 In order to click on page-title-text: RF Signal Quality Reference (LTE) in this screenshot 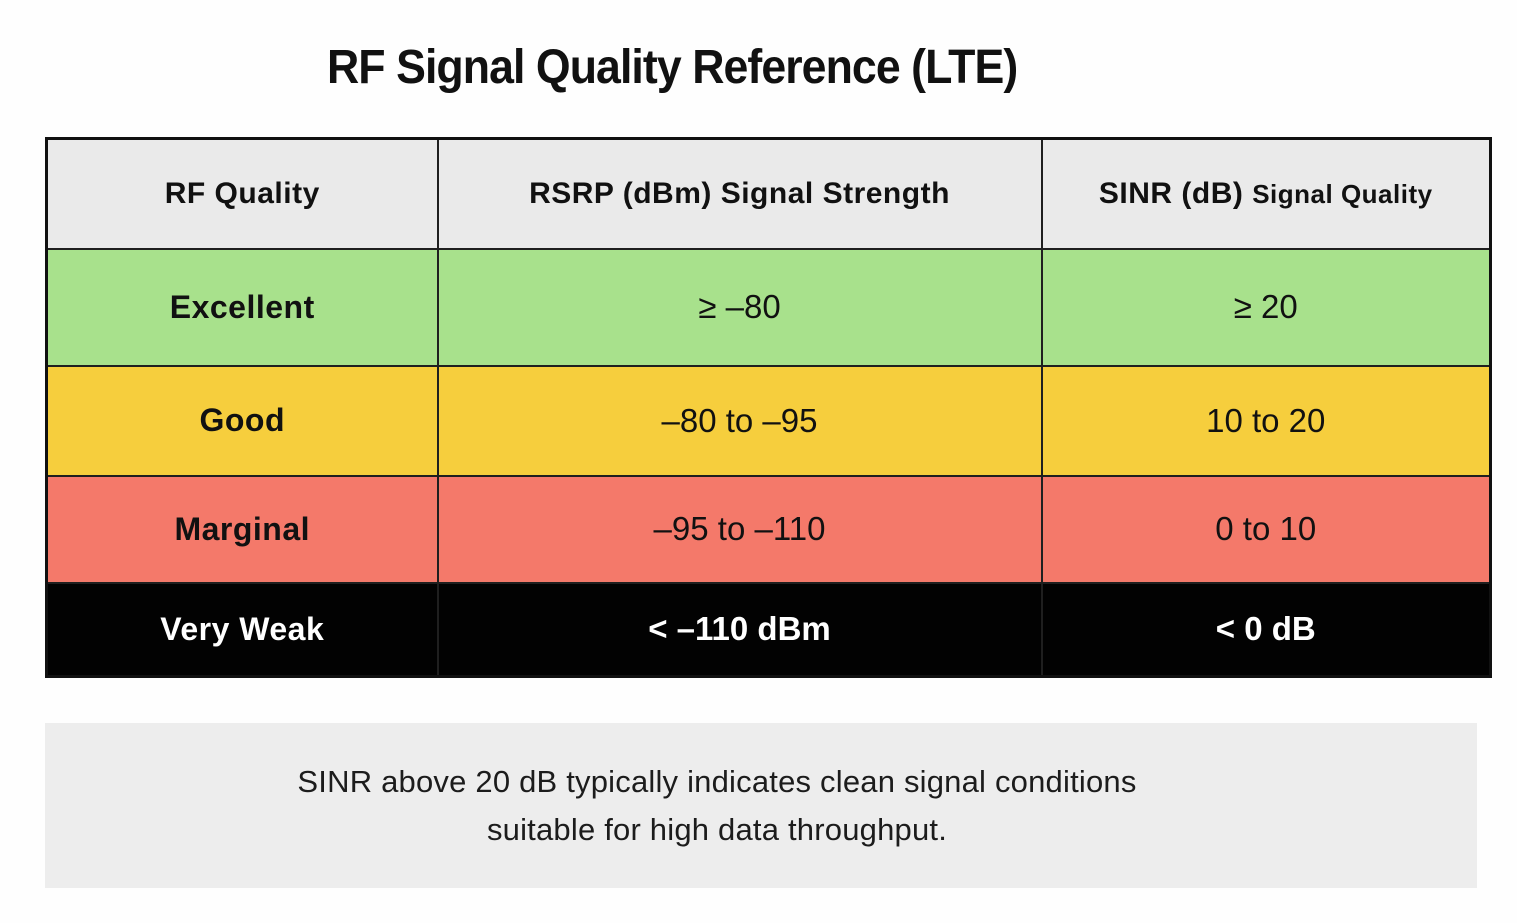, I will do `click(672, 67)`.